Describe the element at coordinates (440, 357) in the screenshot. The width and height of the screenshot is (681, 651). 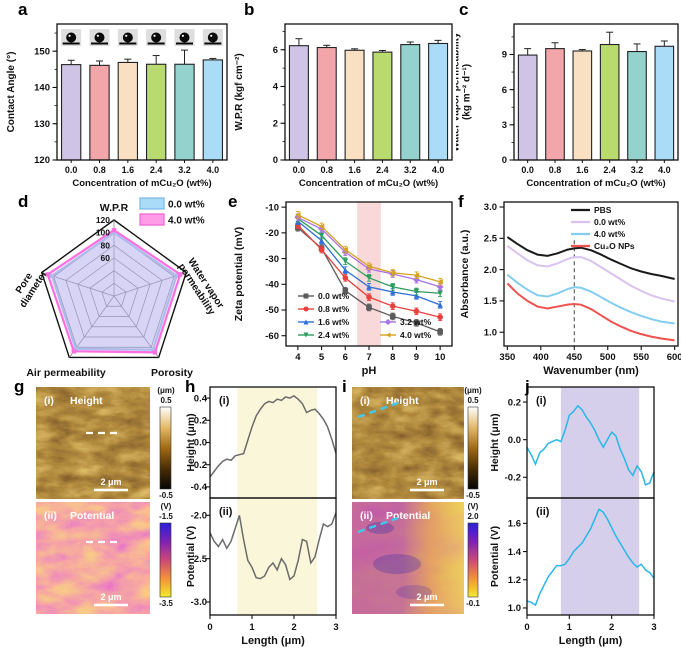
I see `x-tick-label: 10` at that location.